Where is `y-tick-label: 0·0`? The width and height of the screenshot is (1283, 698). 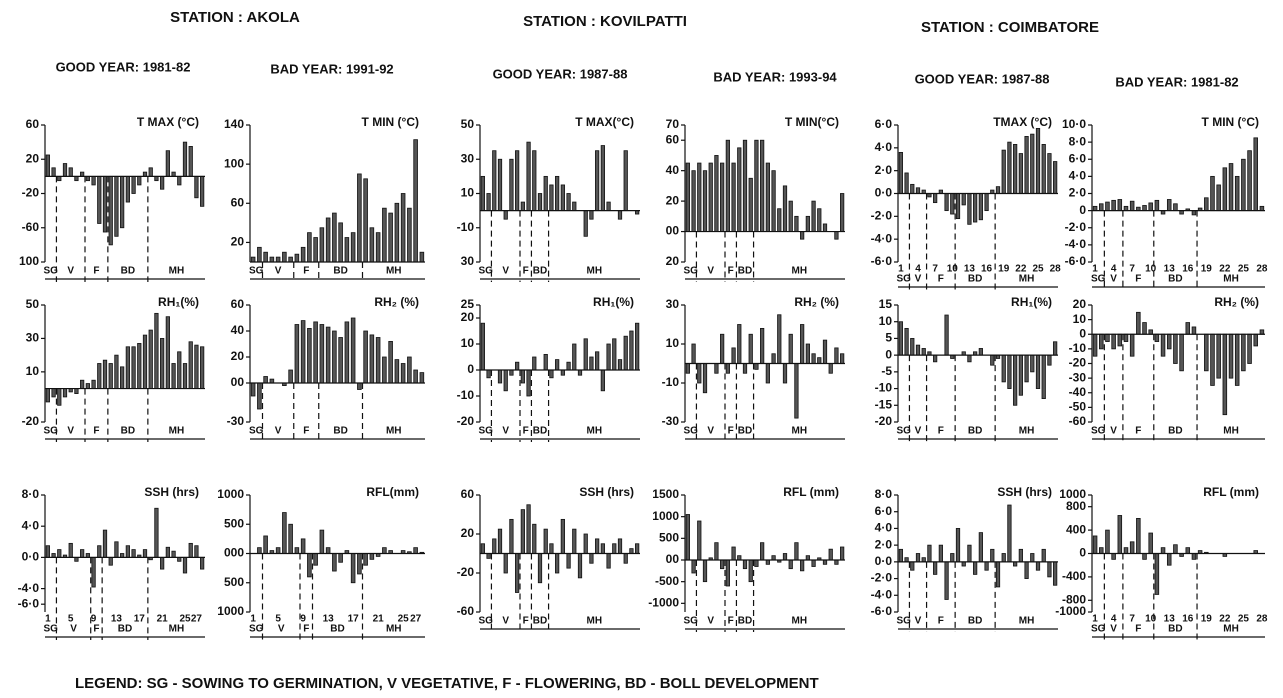 y-tick-label: 0·0 is located at coordinates (31, 557).